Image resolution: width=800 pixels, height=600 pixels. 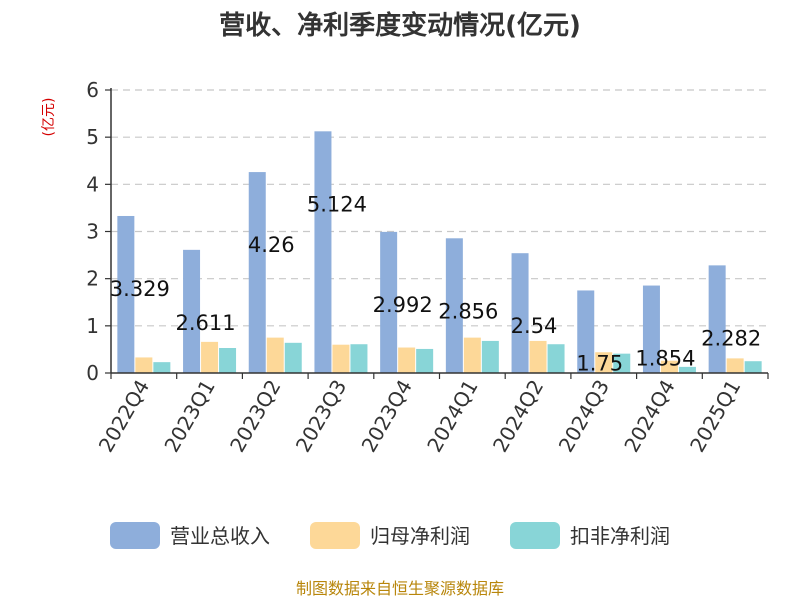 I want to click on y-tick-label: 1, so click(x=92, y=326).